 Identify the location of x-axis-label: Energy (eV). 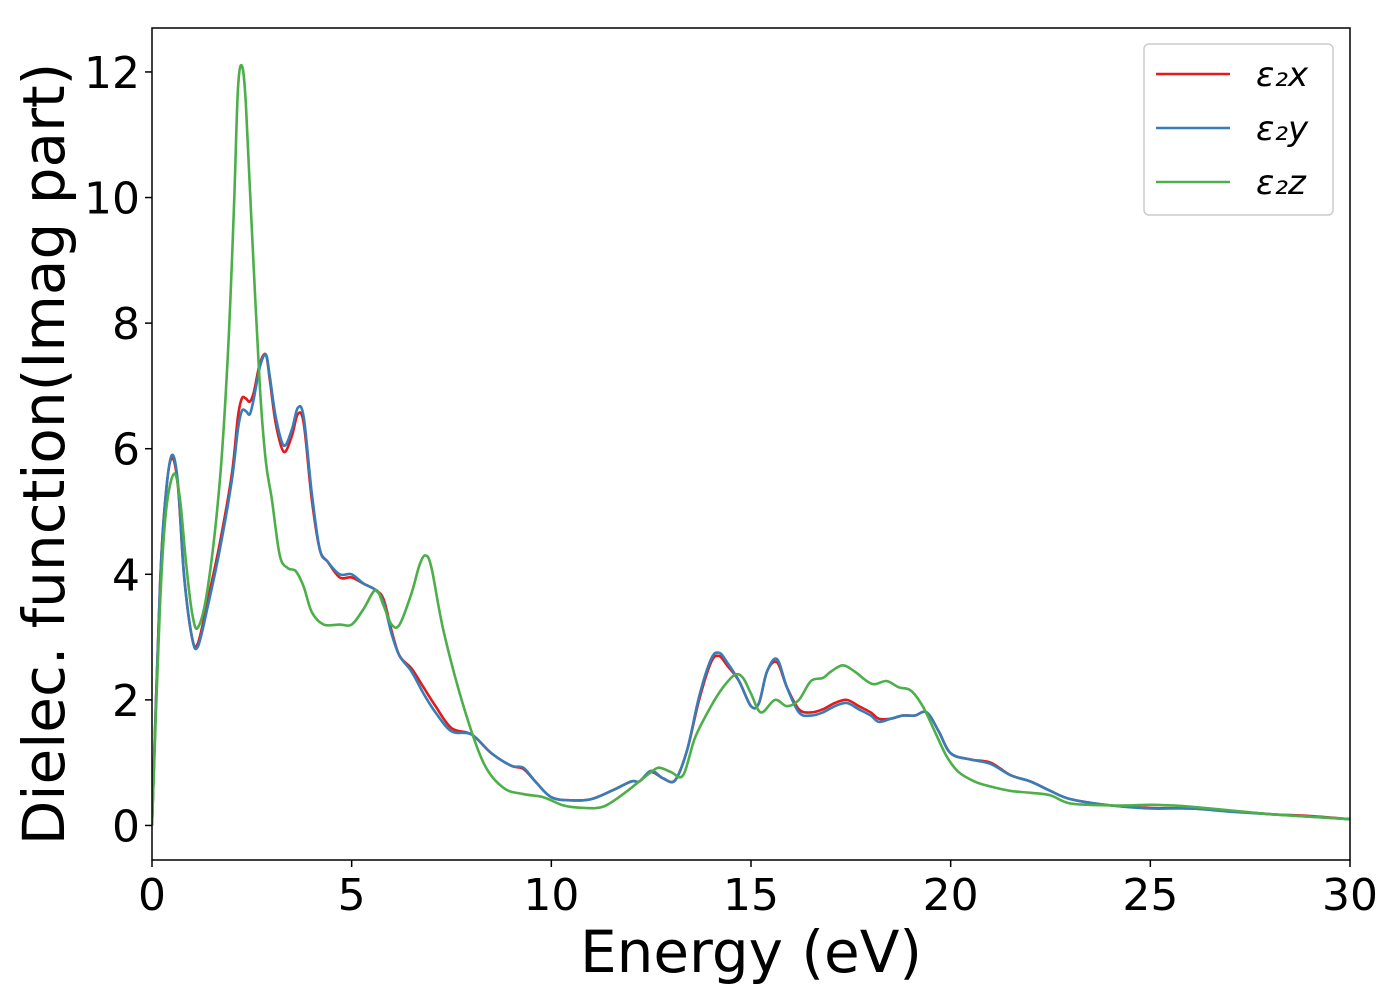
(751, 952).